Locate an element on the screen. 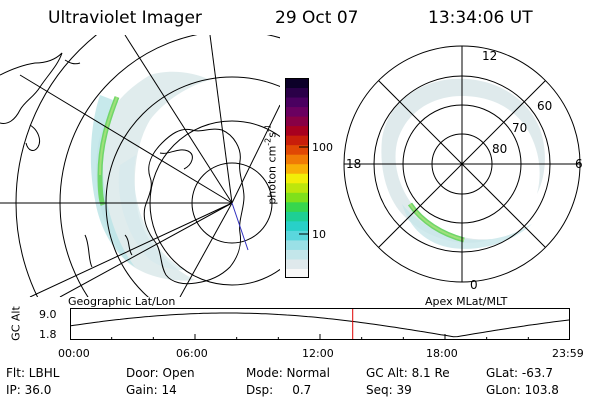 The height and width of the screenshot is (400, 600). xtick-00: 00:00 is located at coordinates (74, 353).